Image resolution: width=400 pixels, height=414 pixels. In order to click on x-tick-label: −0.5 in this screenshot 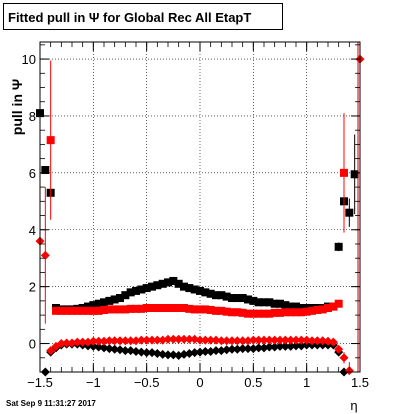, I will do `click(147, 382)`.